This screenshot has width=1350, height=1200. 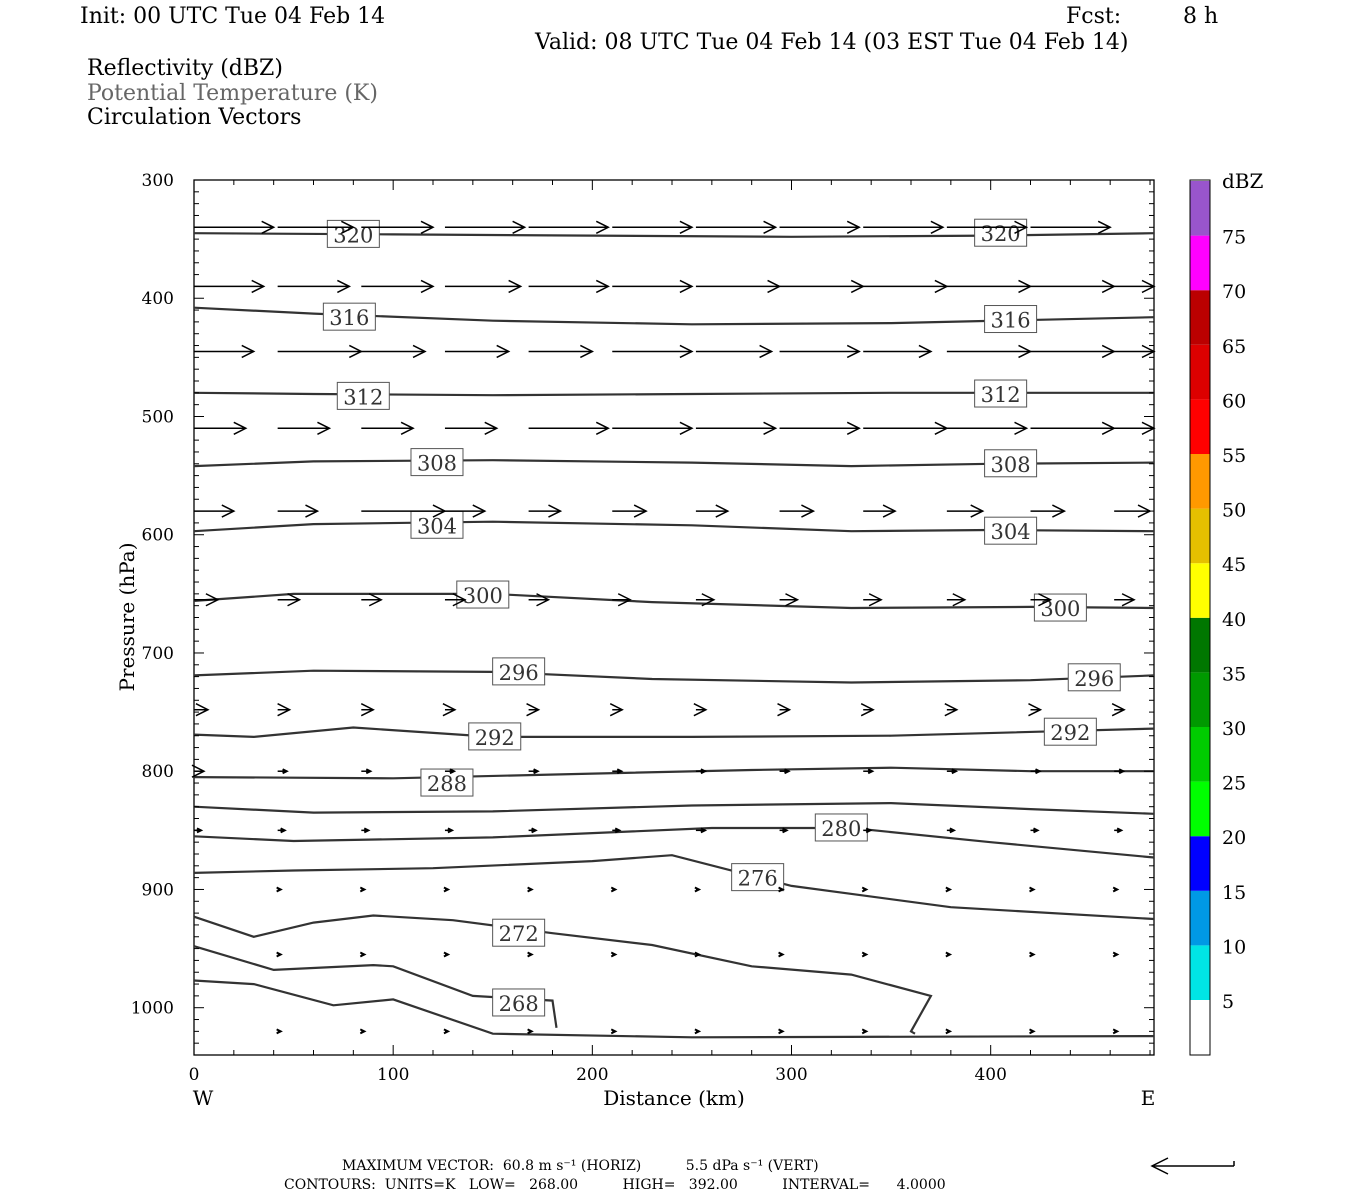 I want to click on reference-vector, so click(x=1192, y=1166).